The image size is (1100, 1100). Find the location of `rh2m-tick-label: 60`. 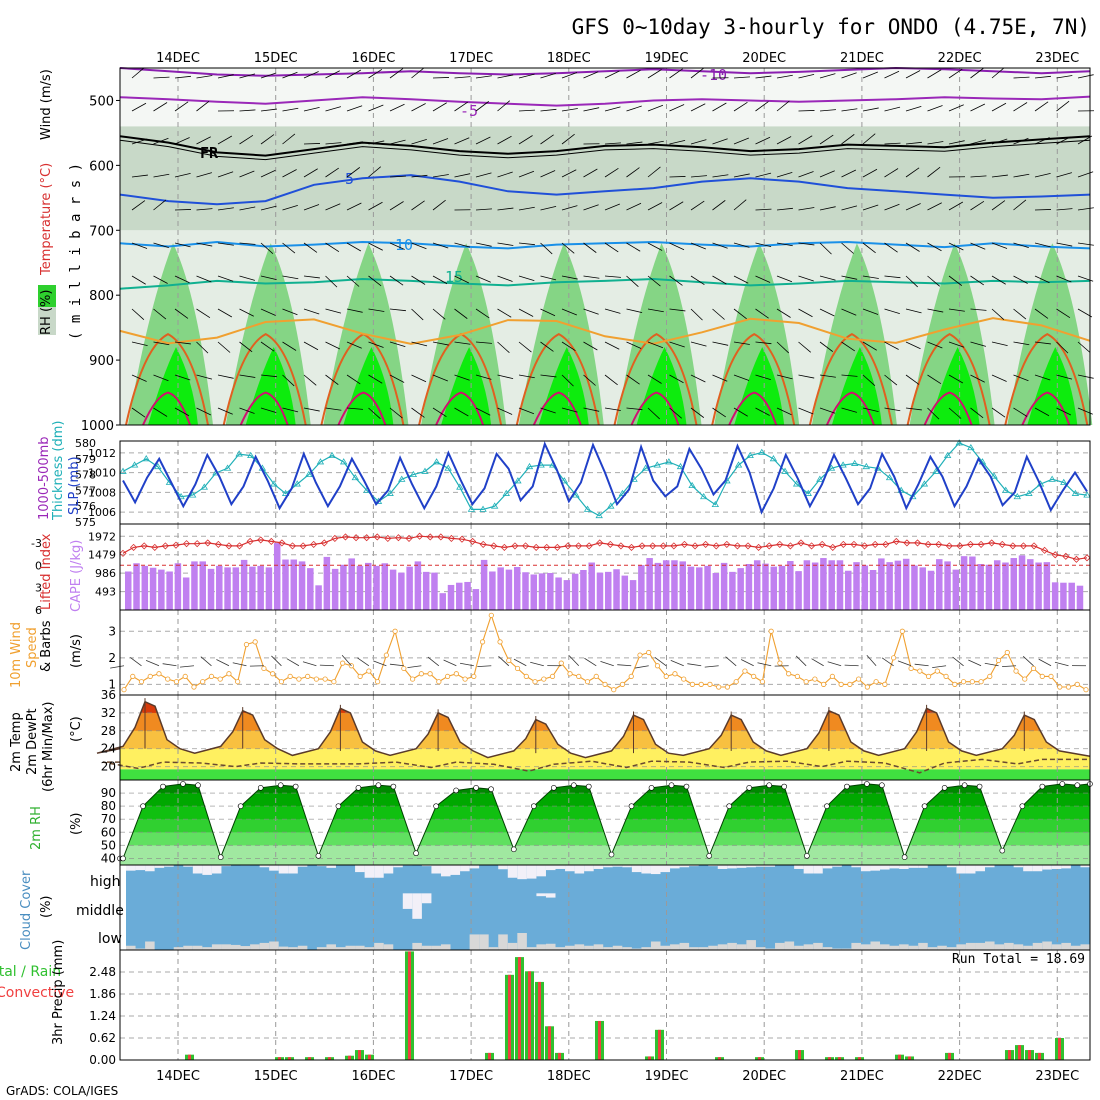

rh2m-tick-label: 60 is located at coordinates (108, 832).